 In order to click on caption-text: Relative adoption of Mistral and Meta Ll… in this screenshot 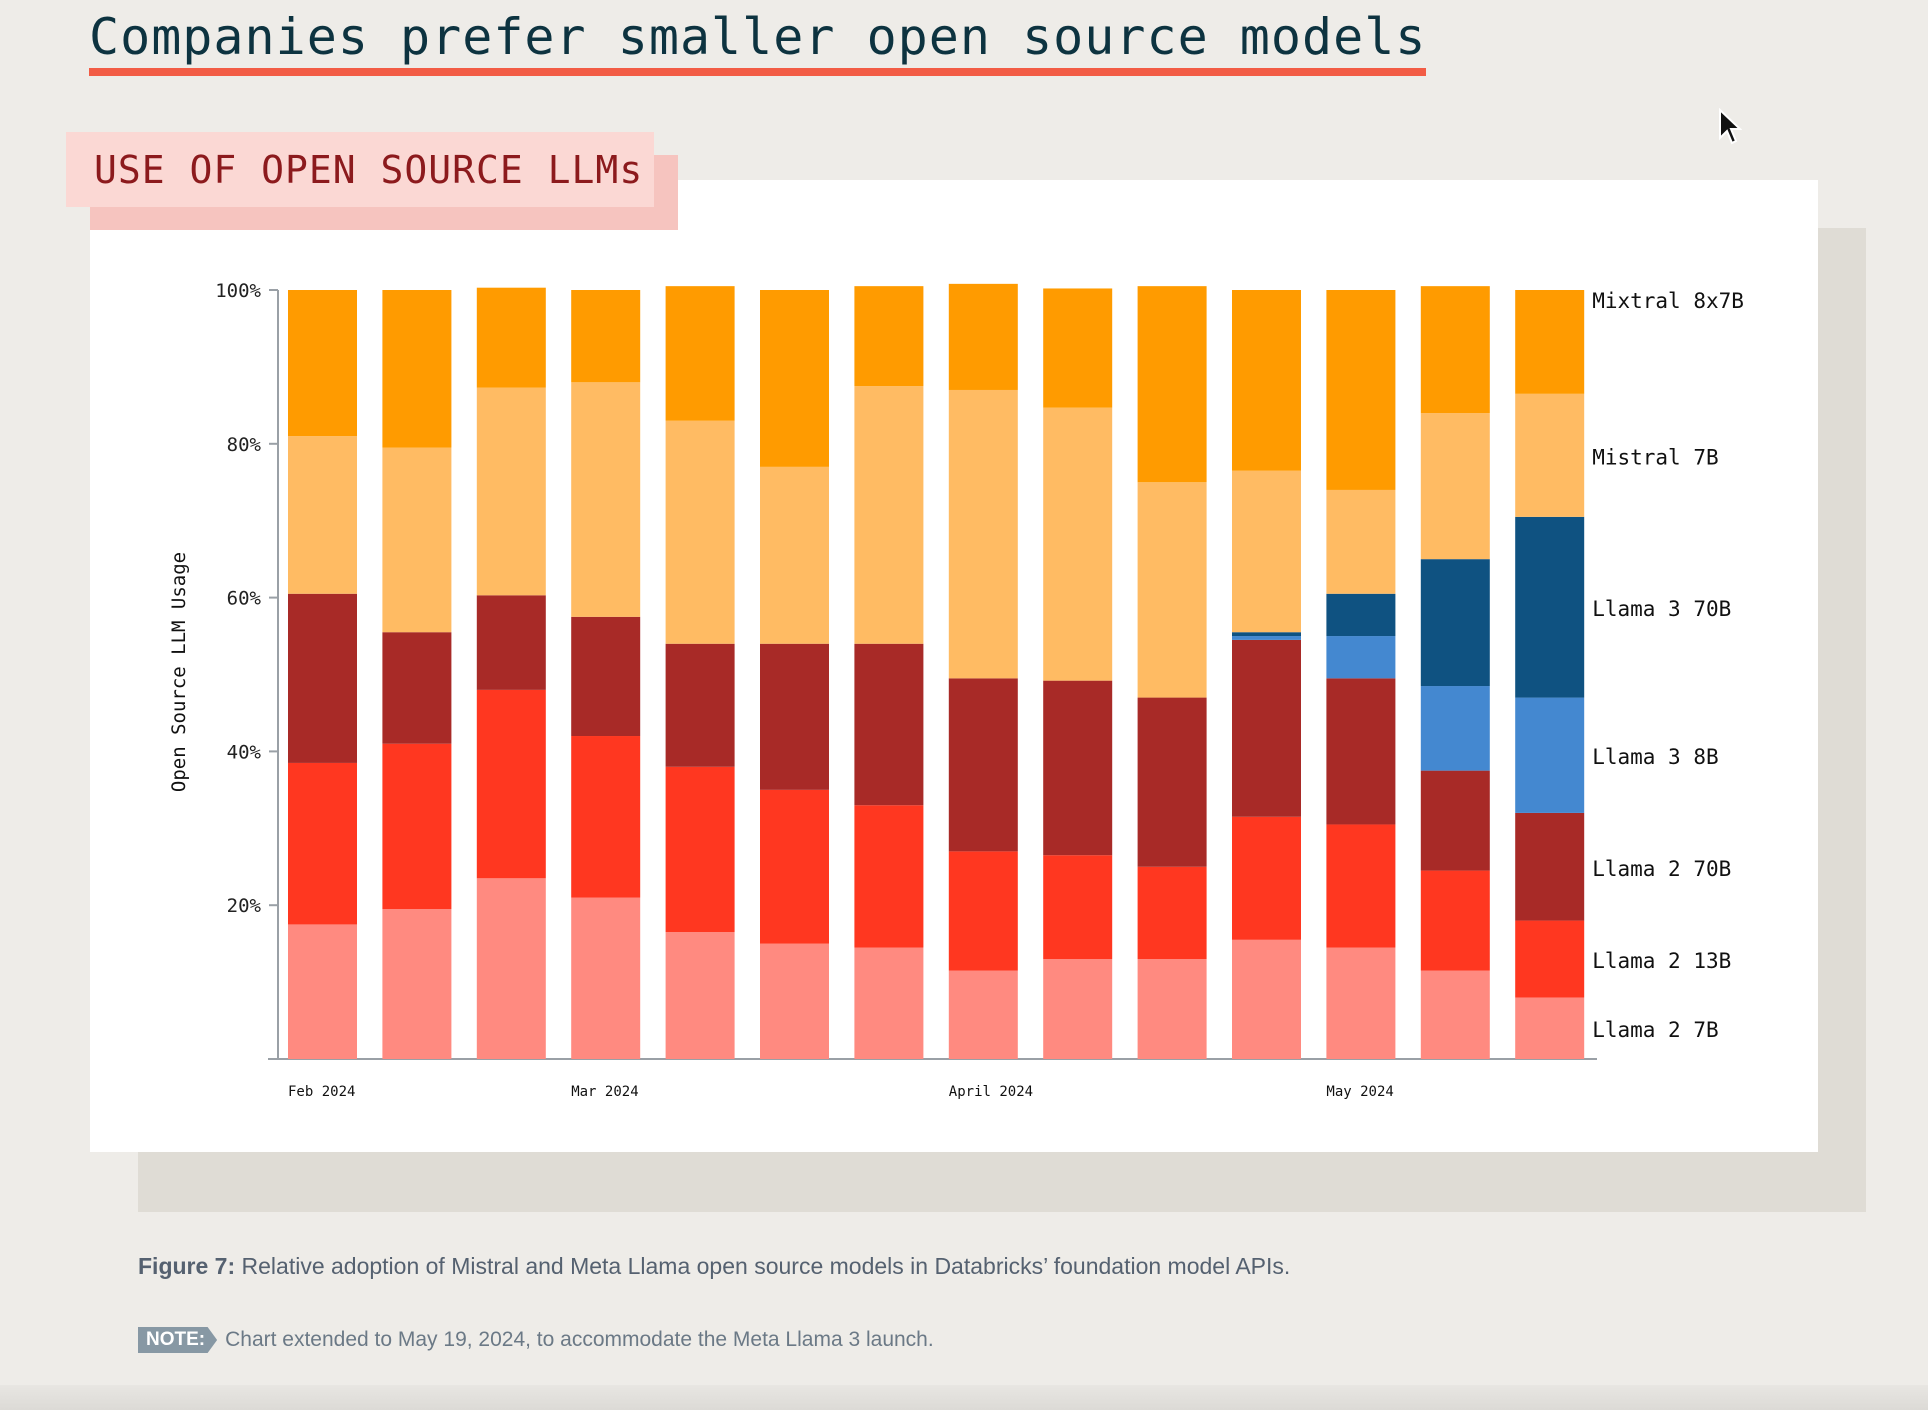, I will do `click(766, 1266)`.